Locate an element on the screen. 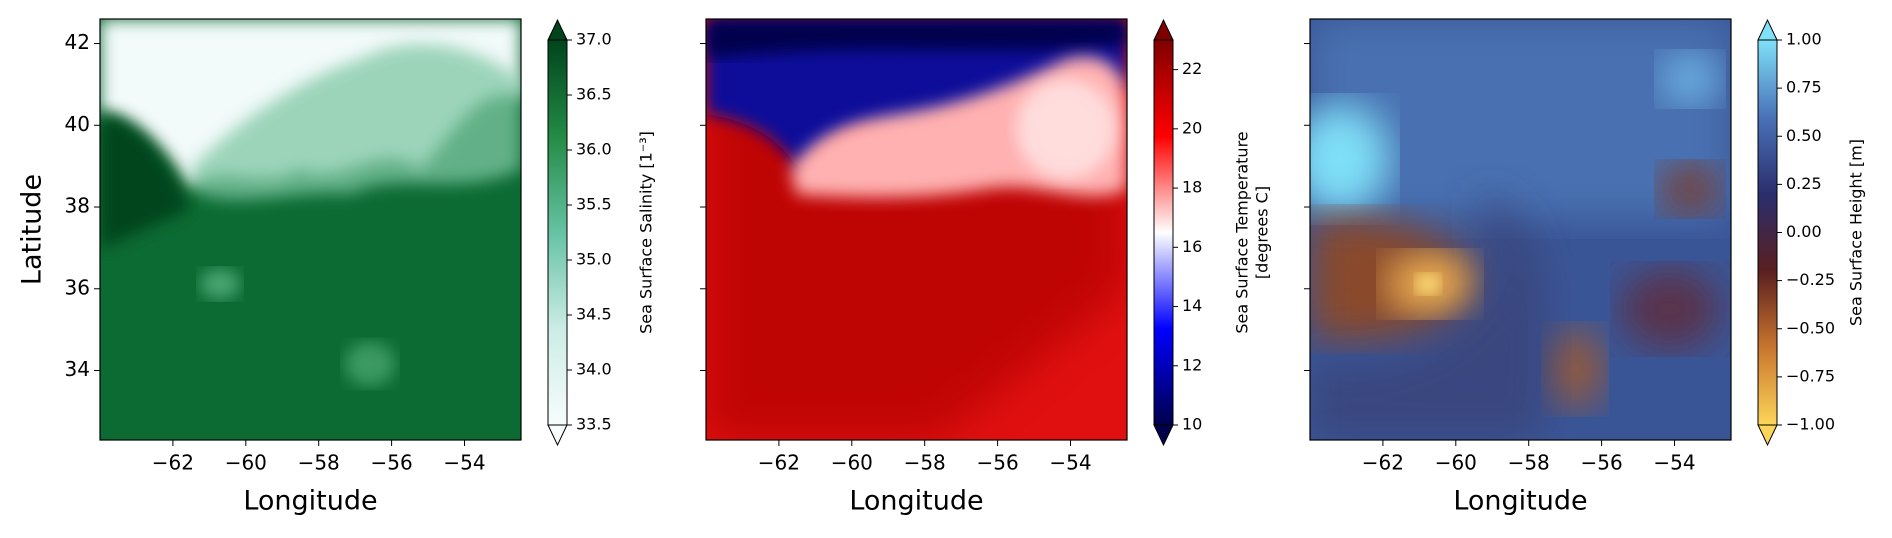  colorbar-tick-label: 12 is located at coordinates (1192, 364).